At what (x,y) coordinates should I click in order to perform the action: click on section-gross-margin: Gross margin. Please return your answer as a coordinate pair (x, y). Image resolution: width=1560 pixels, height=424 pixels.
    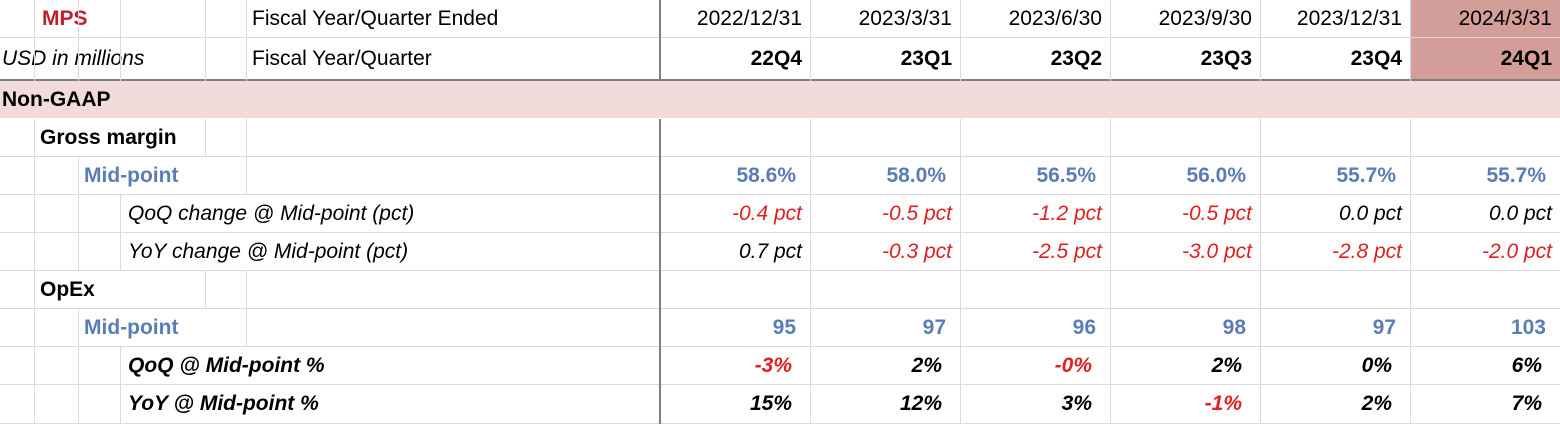
    Looking at the image, I should click on (780, 138).